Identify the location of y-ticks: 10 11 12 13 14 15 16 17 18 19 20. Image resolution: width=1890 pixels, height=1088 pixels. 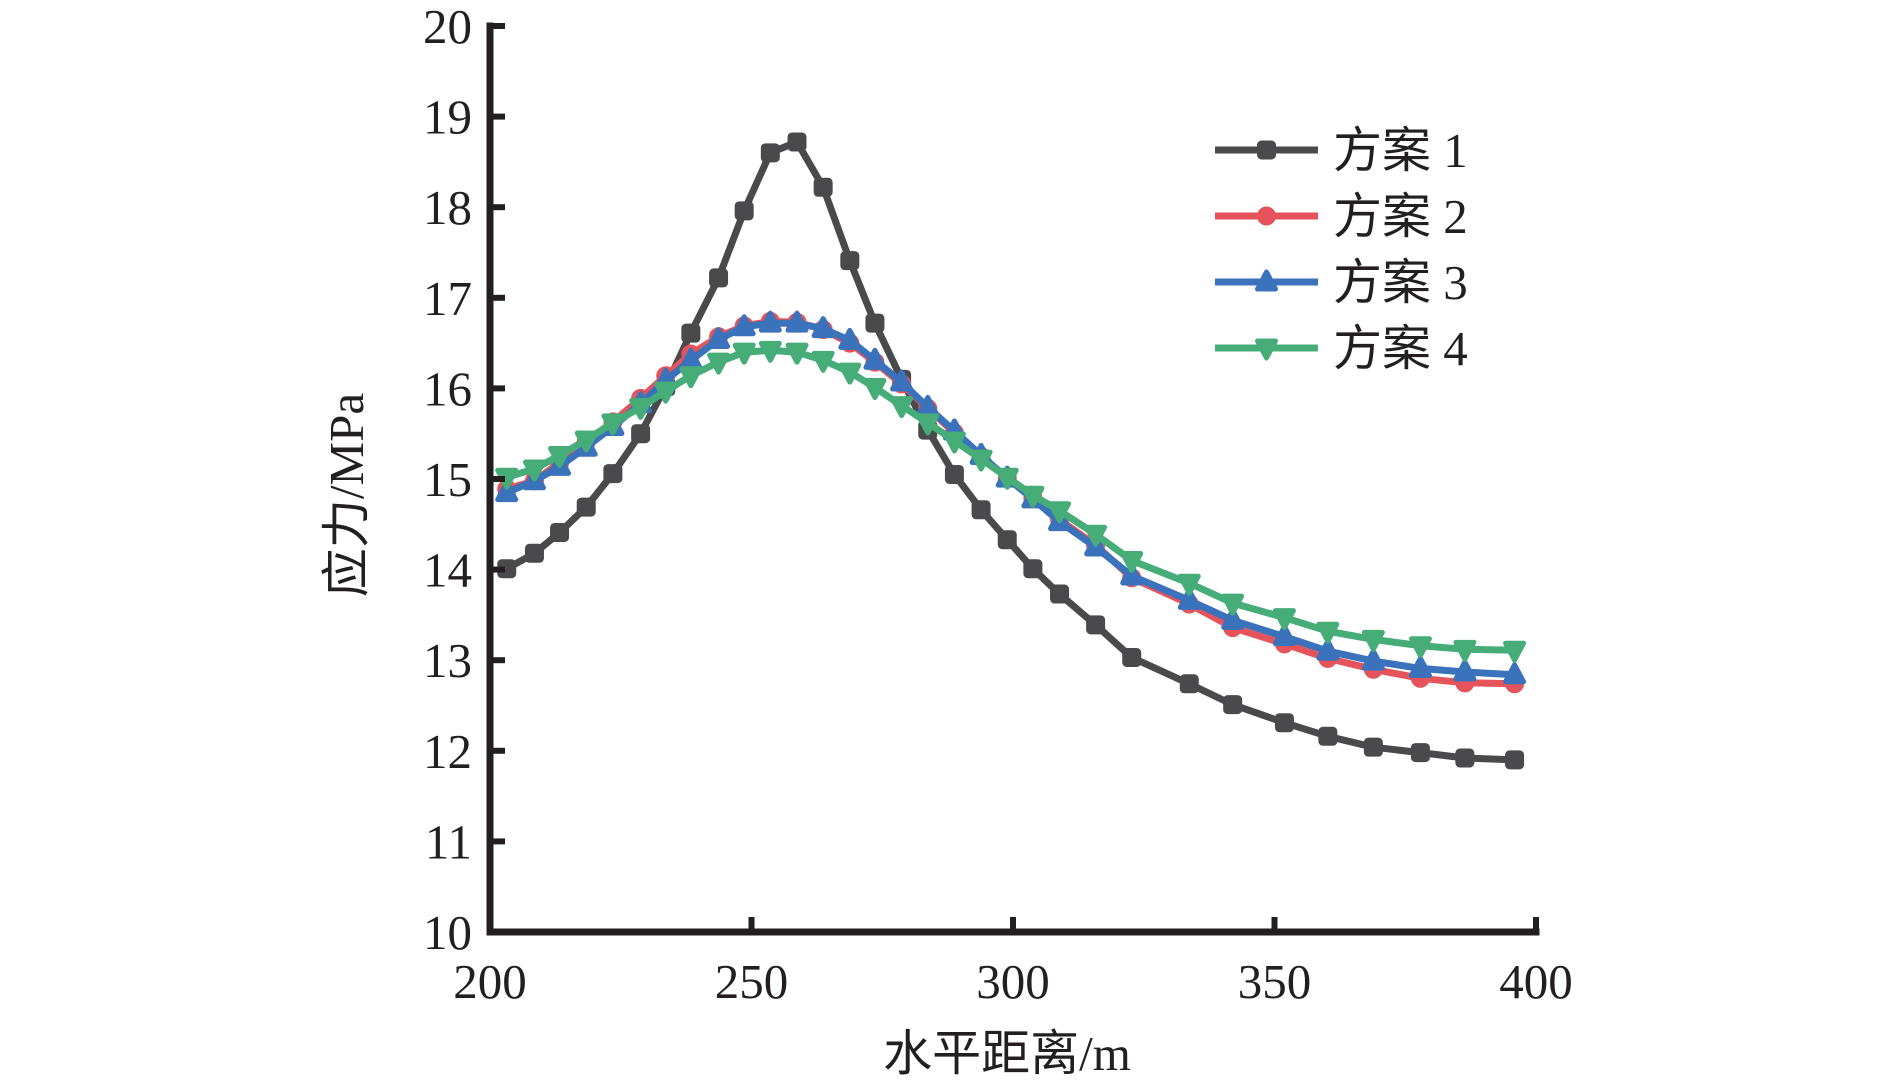
(464, 480).